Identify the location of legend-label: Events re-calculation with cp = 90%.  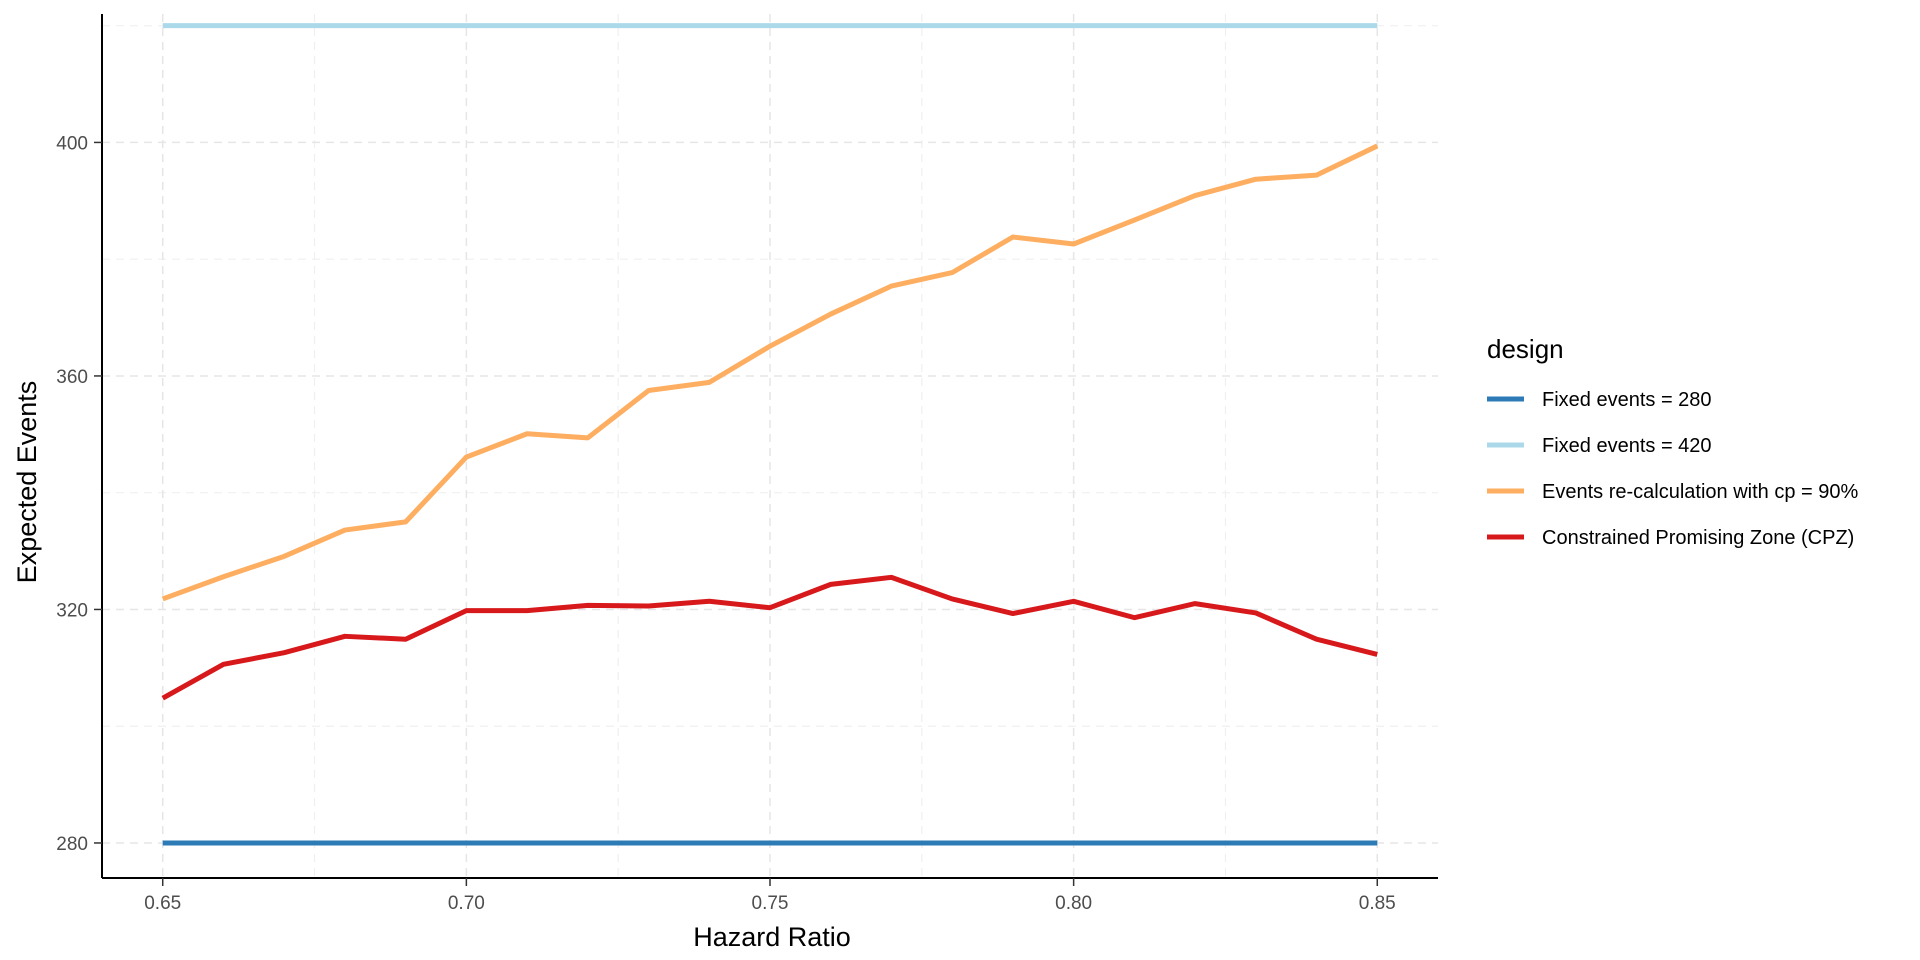
(1700, 492).